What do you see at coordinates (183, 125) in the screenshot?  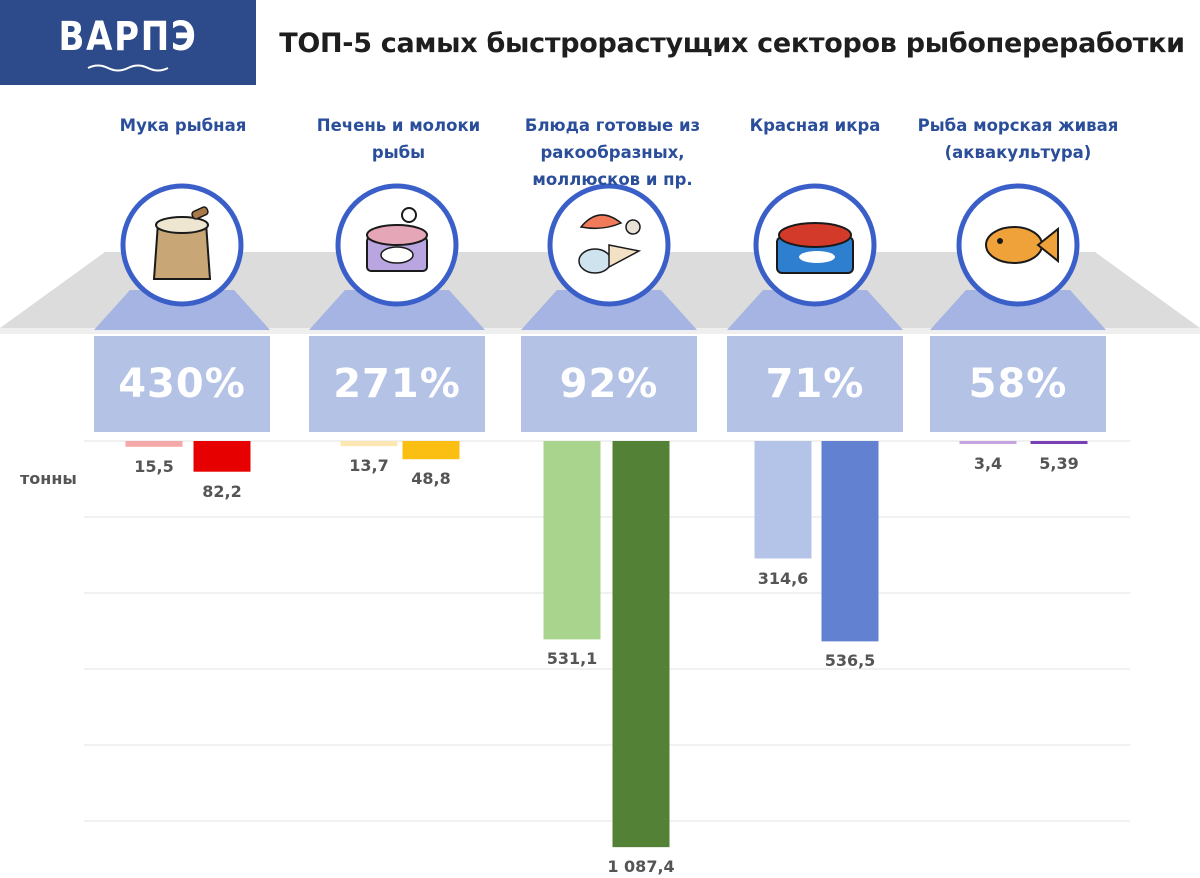 I see `category-label-0: Мука рыбная` at bounding box center [183, 125].